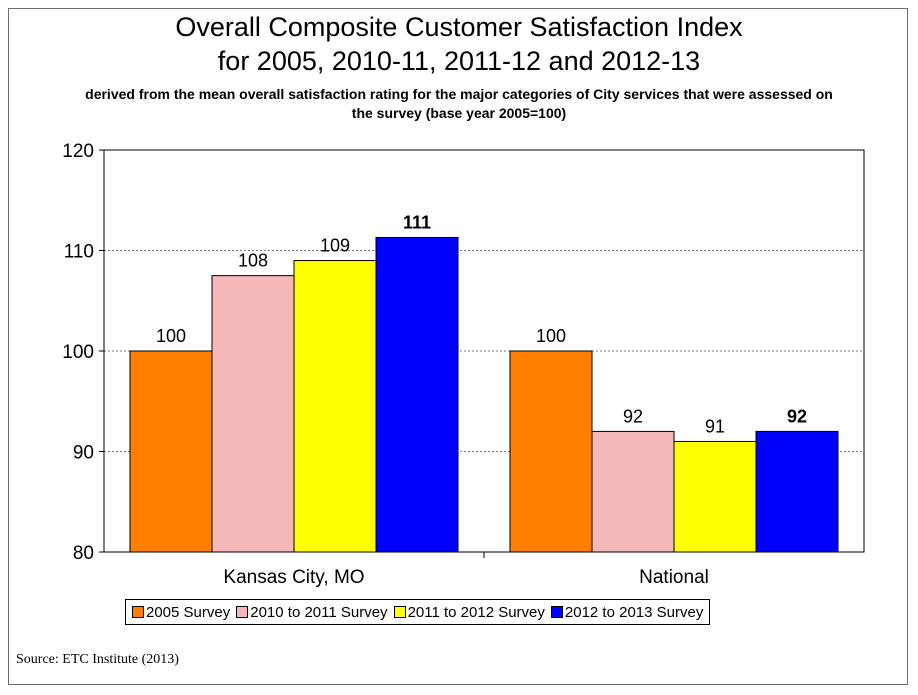 Image resolution: width=918 pixels, height=695 pixels. What do you see at coordinates (78, 352) in the screenshot?
I see `y-tick-label: 100` at bounding box center [78, 352].